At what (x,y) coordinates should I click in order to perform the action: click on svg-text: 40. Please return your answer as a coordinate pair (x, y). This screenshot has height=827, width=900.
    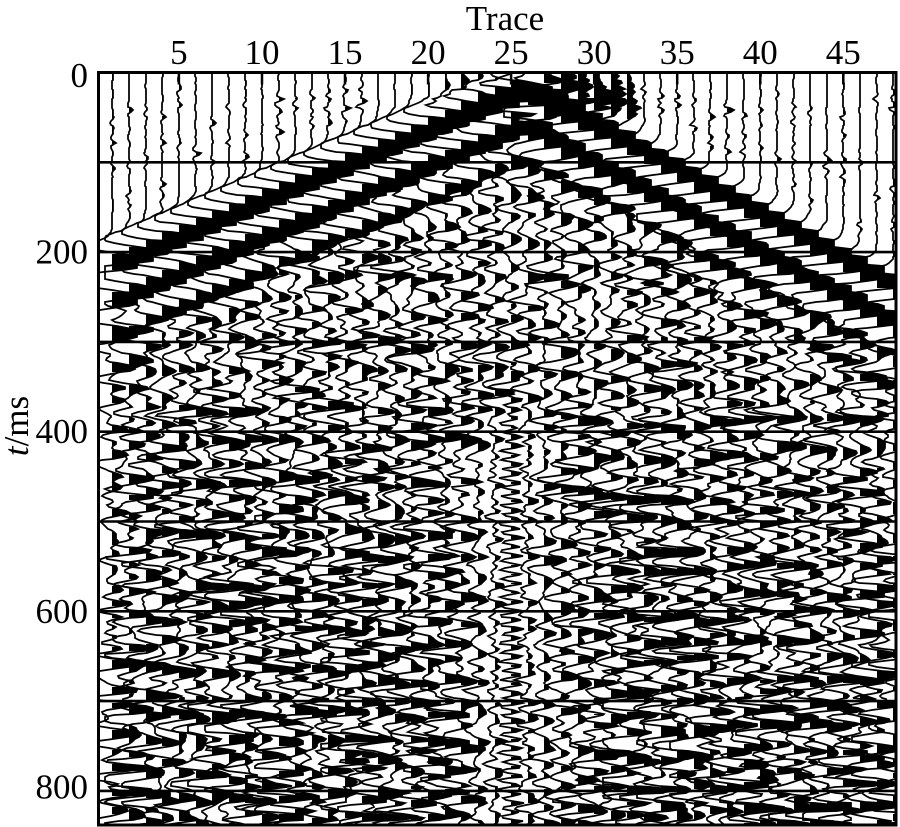
    Looking at the image, I should click on (760, 52).